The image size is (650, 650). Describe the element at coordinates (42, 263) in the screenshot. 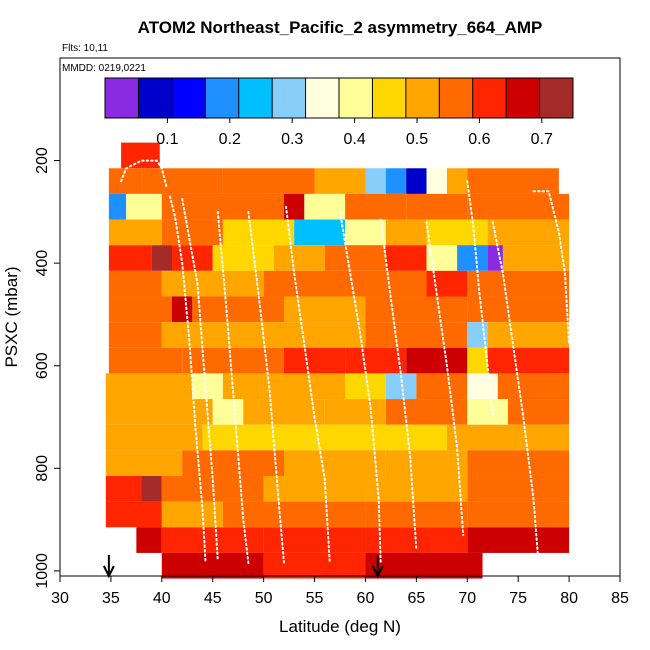

I see `y-tick-label: 400` at that location.